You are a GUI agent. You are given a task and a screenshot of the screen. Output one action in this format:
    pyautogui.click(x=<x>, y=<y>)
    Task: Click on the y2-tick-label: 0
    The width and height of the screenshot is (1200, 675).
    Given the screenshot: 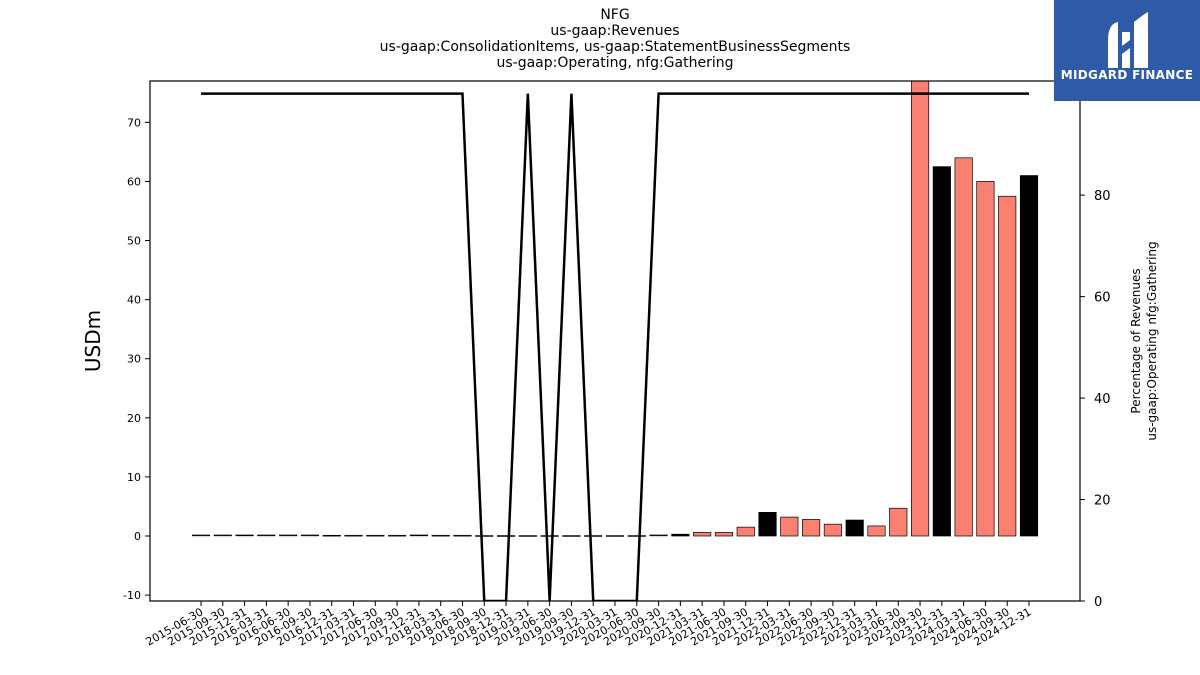 What is the action you would take?
    pyautogui.click(x=1098, y=602)
    